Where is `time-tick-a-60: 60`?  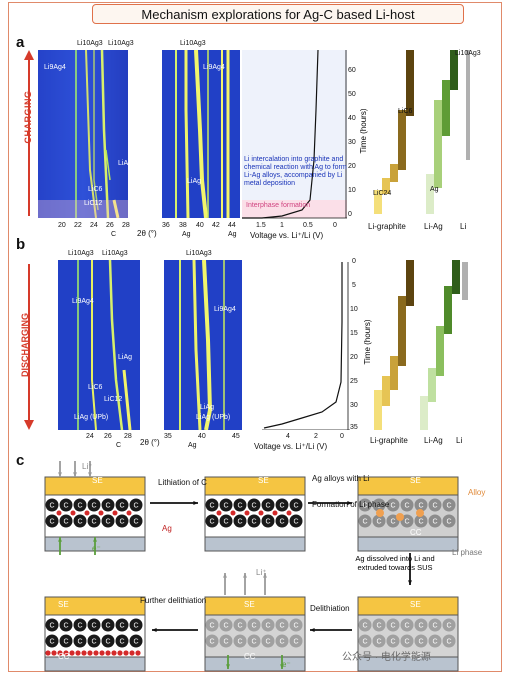 time-tick-a-60: 60 is located at coordinates (352, 70).